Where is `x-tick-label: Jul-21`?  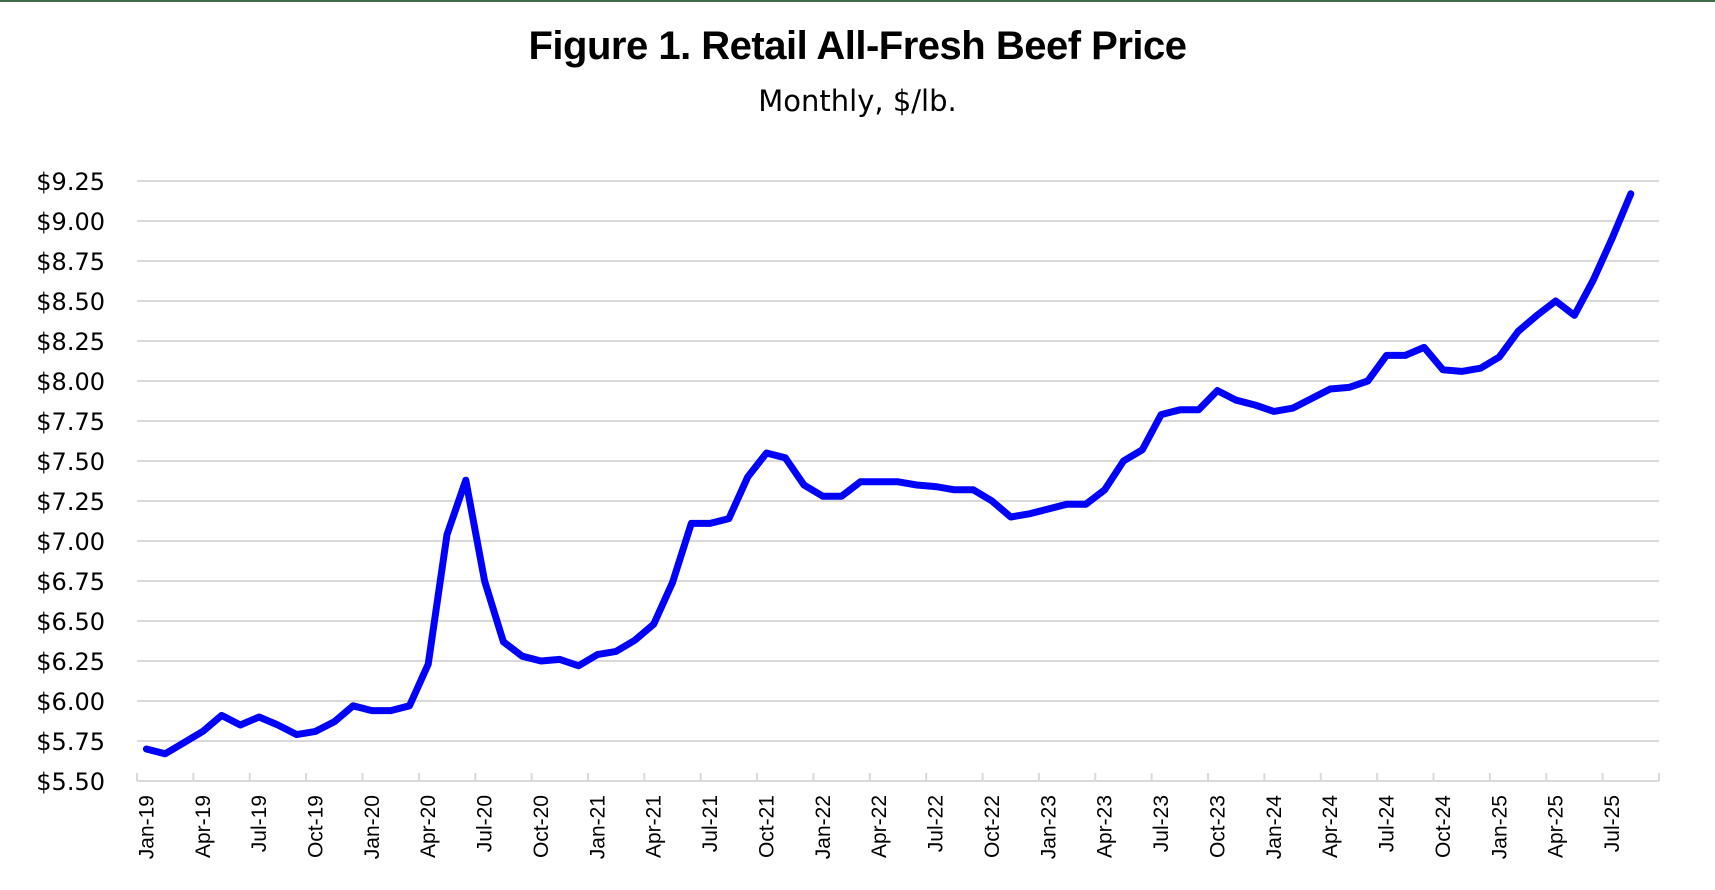 x-tick-label: Jul-21 is located at coordinates (710, 823).